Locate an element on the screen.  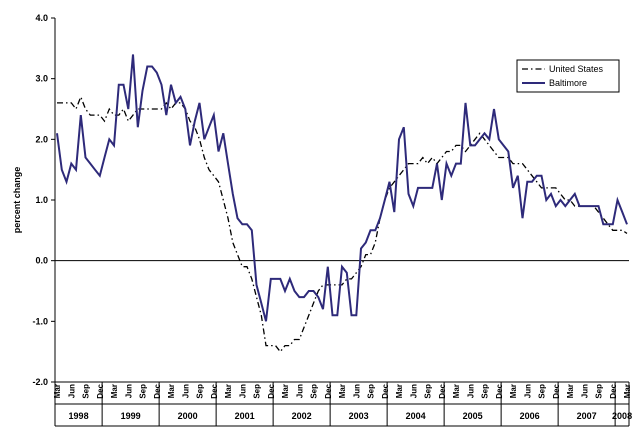
year-label: 2008 is located at coordinates (622, 416).